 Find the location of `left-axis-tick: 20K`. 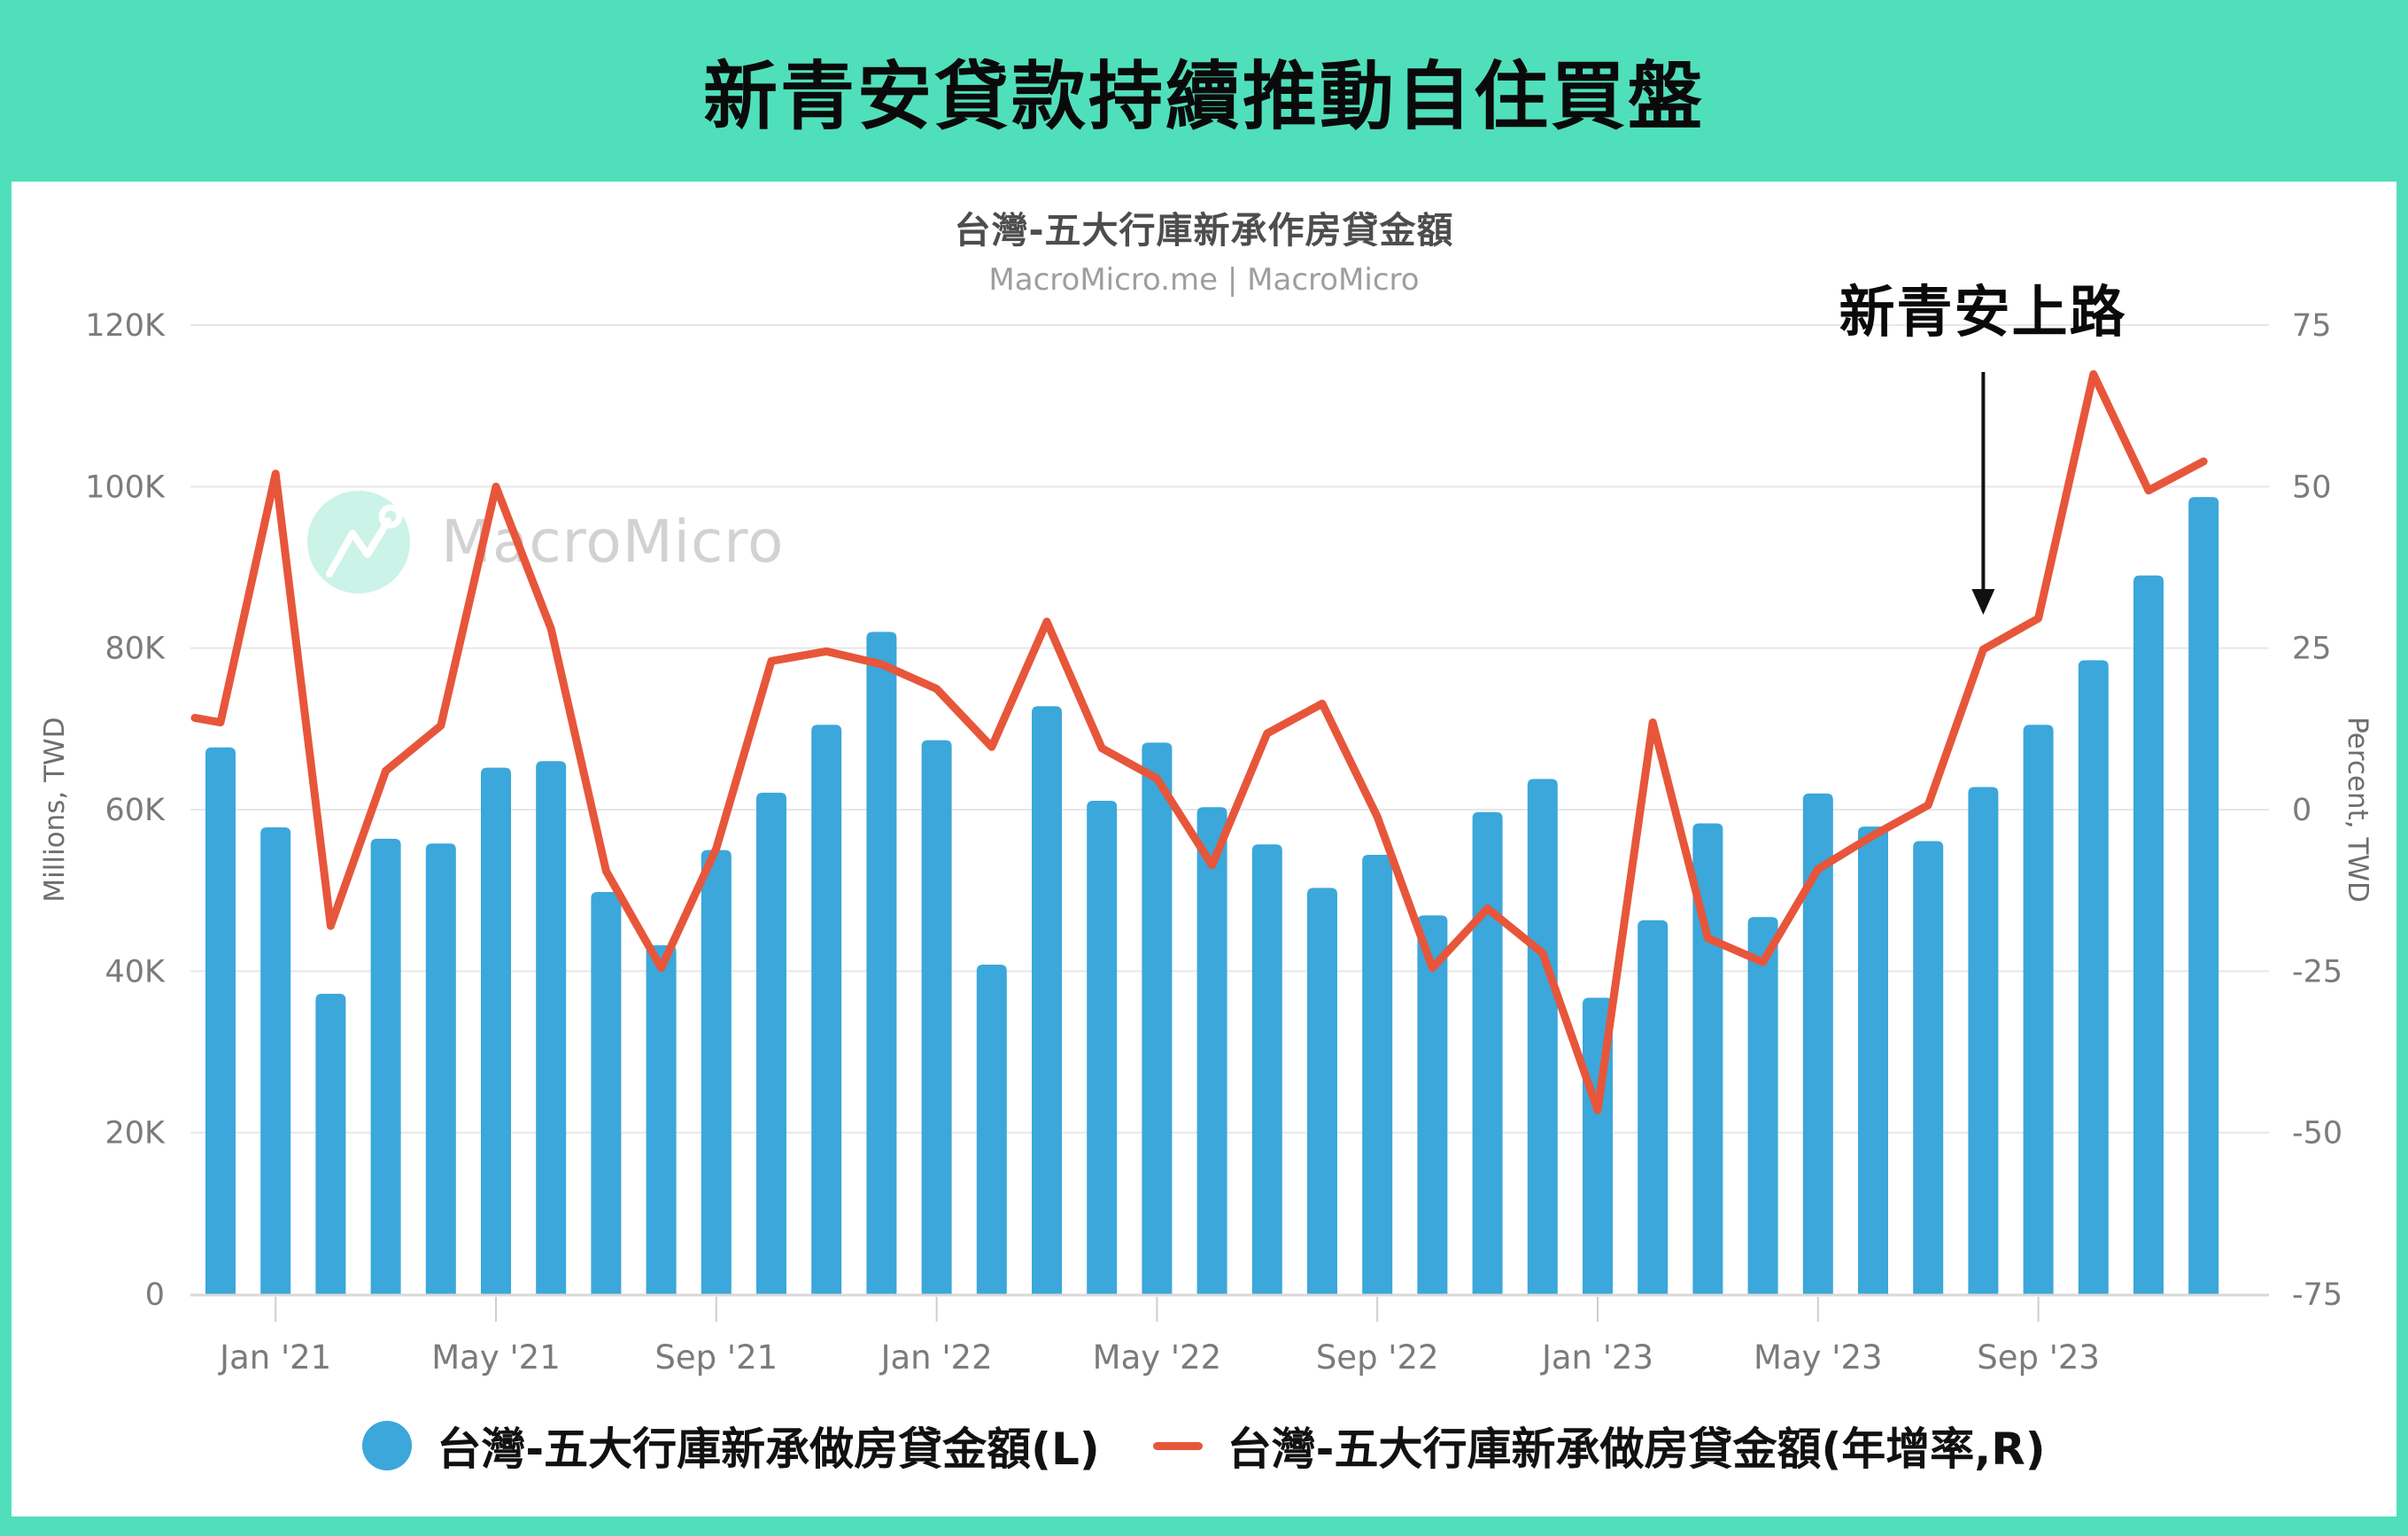

left-axis-tick: 20K is located at coordinates (135, 1134).